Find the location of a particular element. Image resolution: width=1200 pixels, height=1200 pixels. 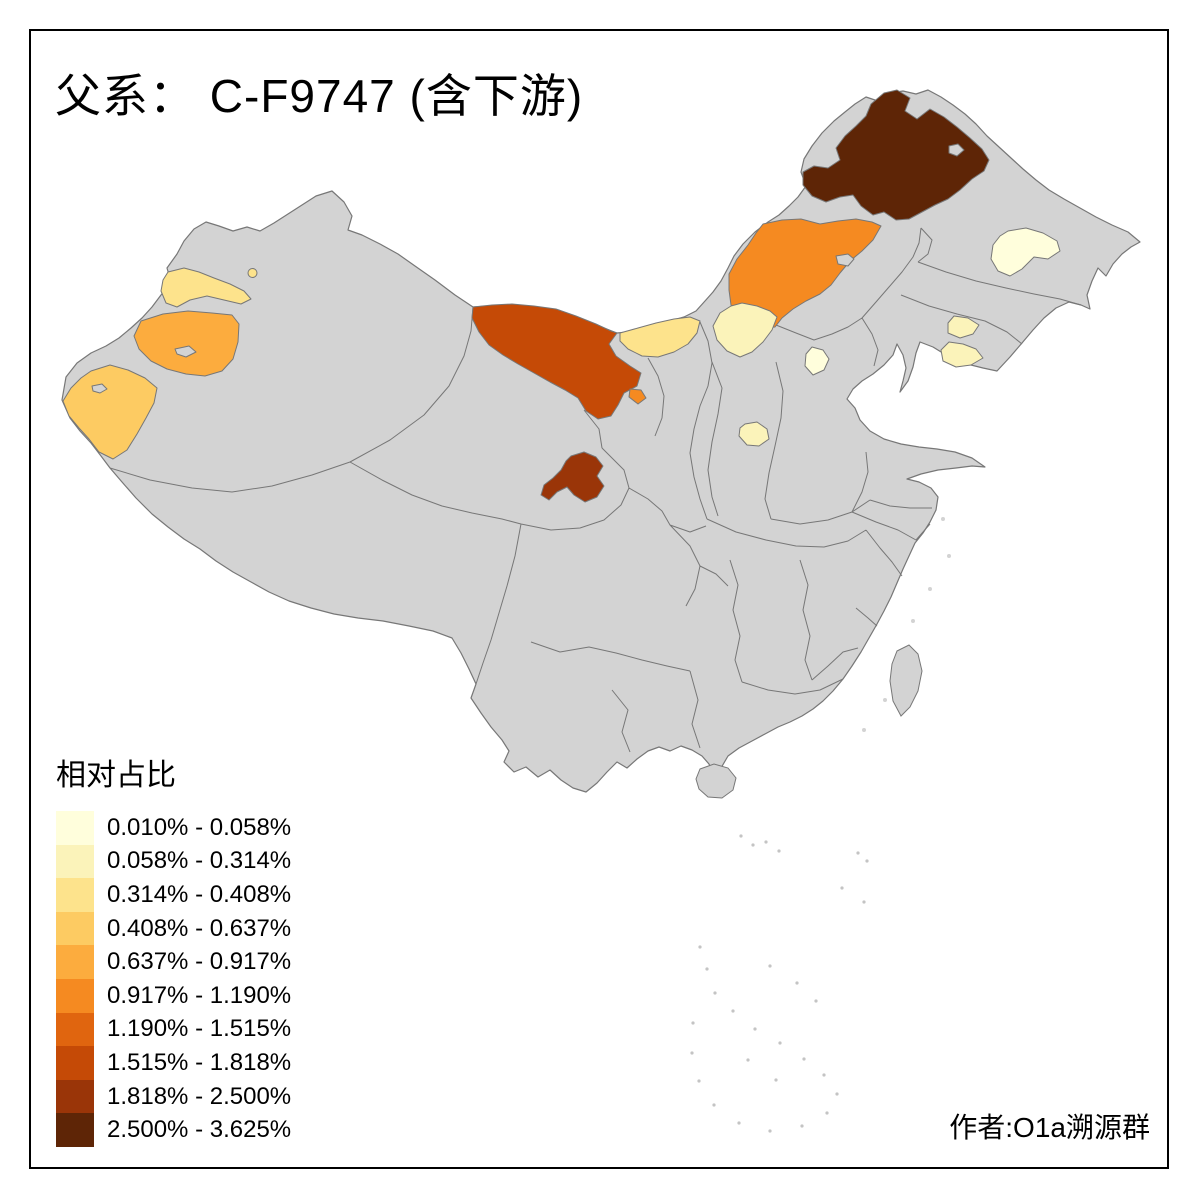

legend-row: 1.818% - 2.500% is located at coordinates (174, 1096).